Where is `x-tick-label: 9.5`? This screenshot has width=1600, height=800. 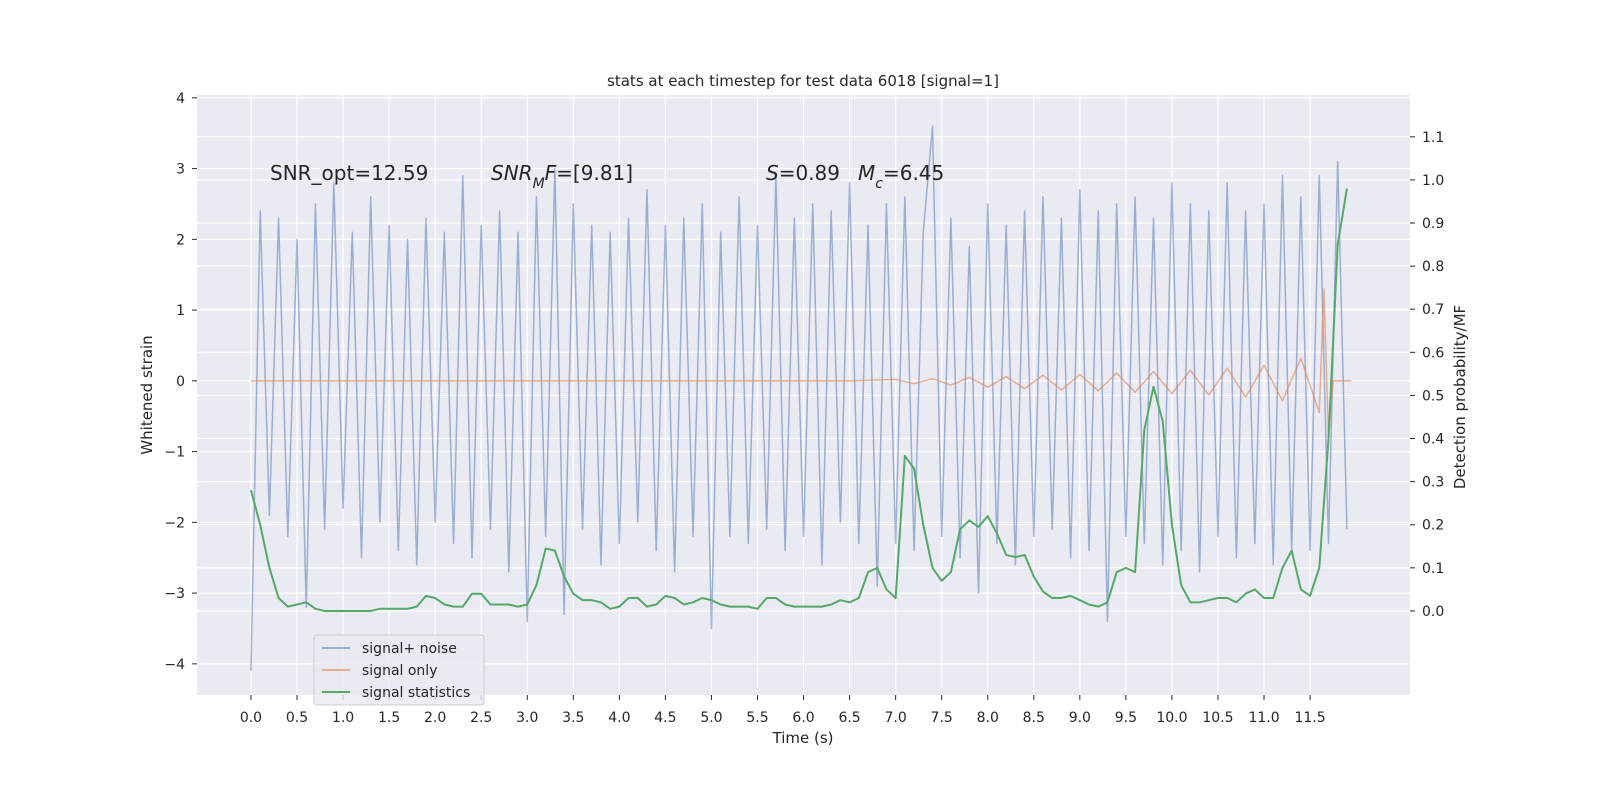 x-tick-label: 9.5 is located at coordinates (1126, 718).